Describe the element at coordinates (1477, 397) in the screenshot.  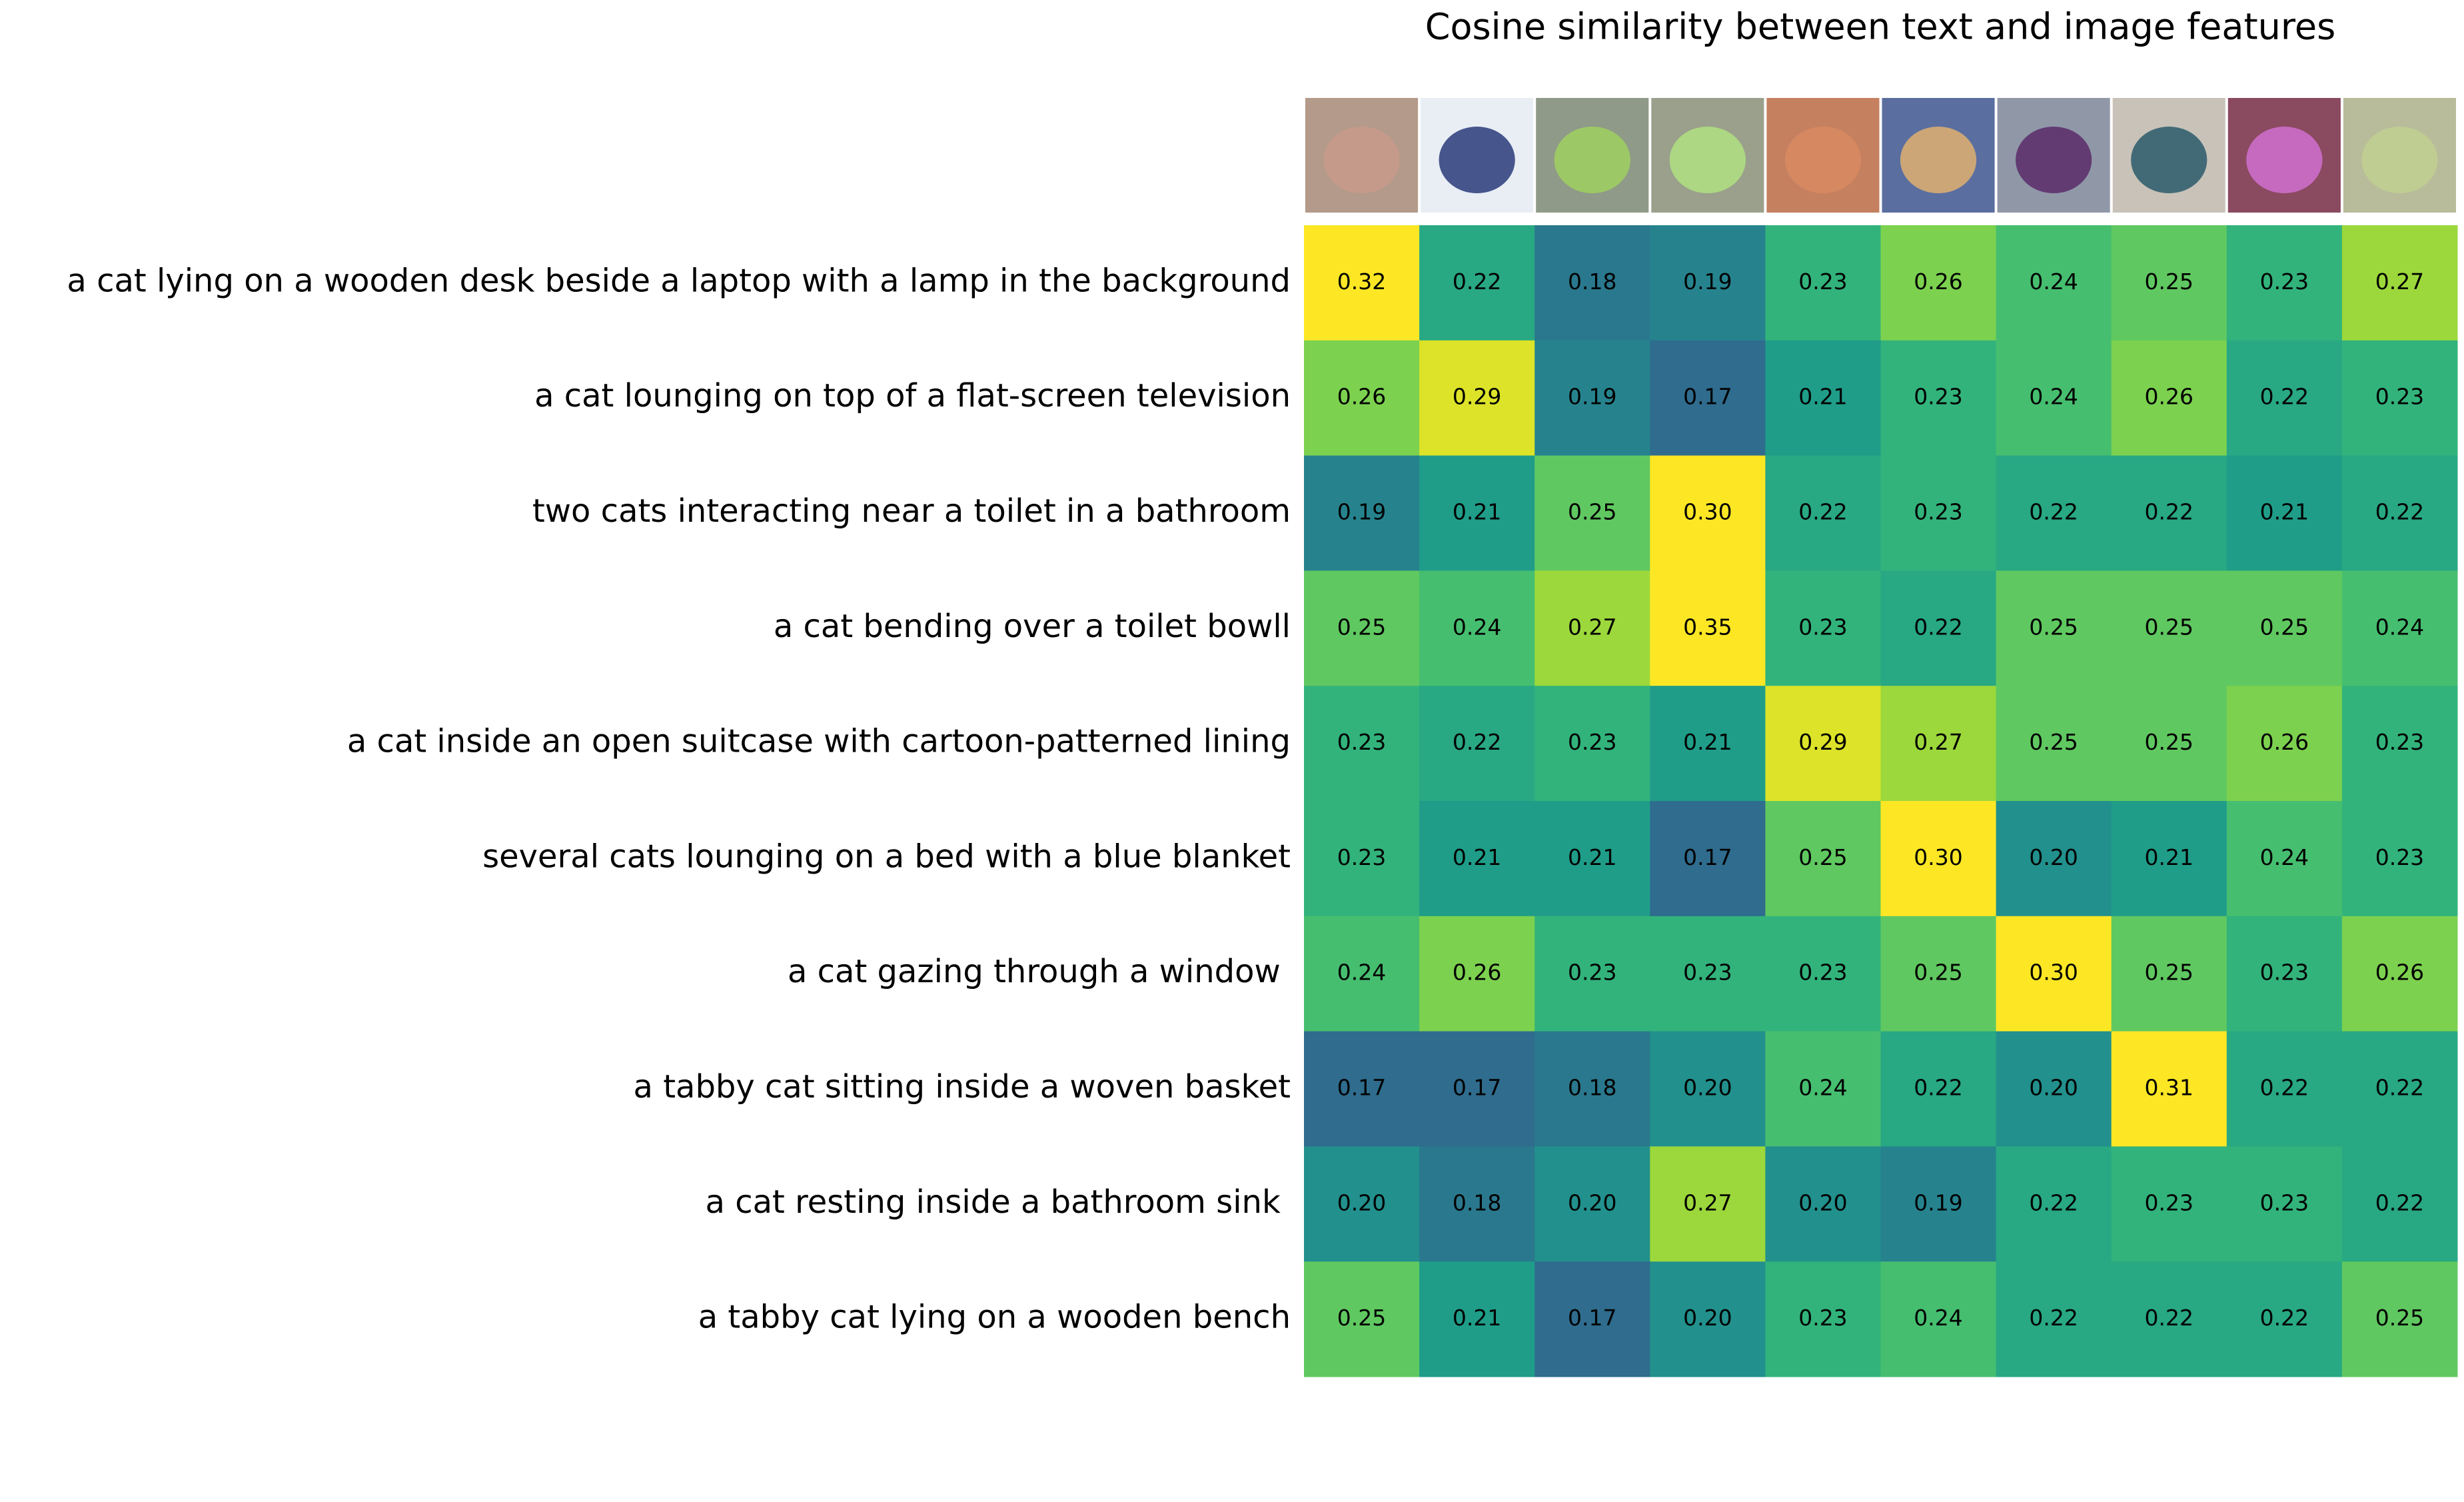
I see `cell-label: 0.29` at that location.